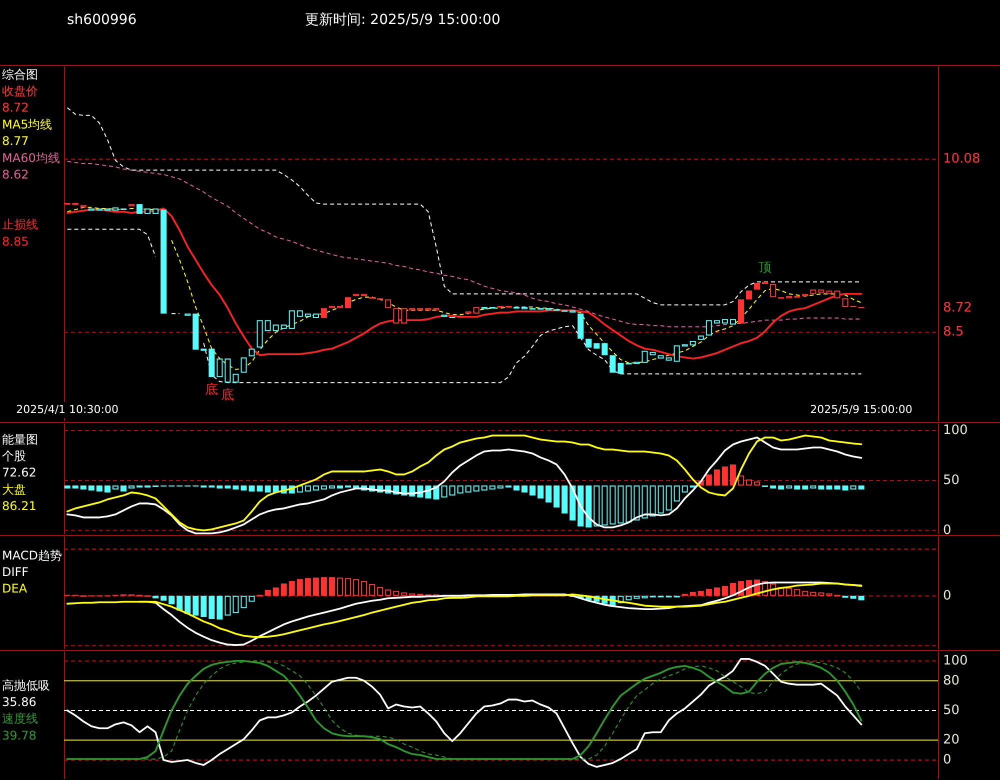 The height and width of the screenshot is (780, 1000). What do you see at coordinates (27, 124) in the screenshot?
I see `text: MA5均线` at bounding box center [27, 124].